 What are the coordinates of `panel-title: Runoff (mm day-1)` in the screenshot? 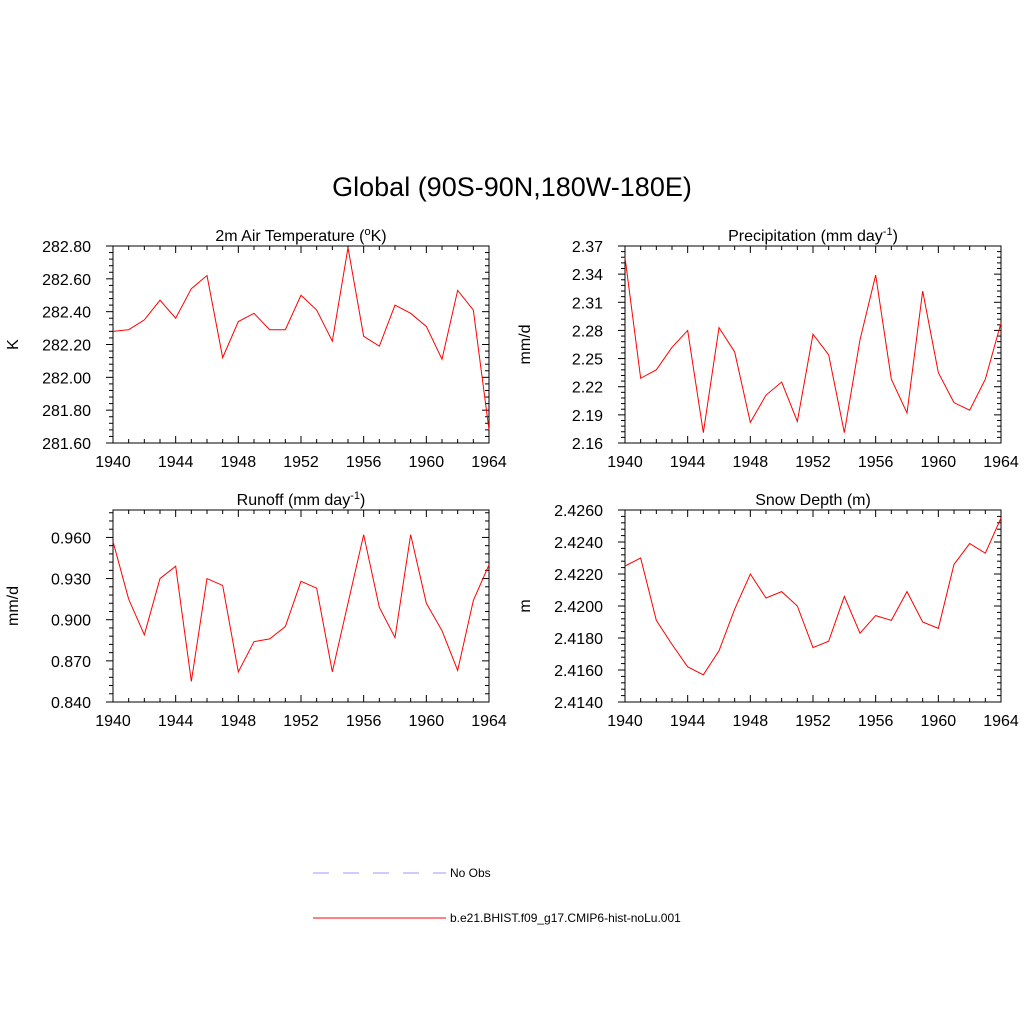 It's located at (301, 499).